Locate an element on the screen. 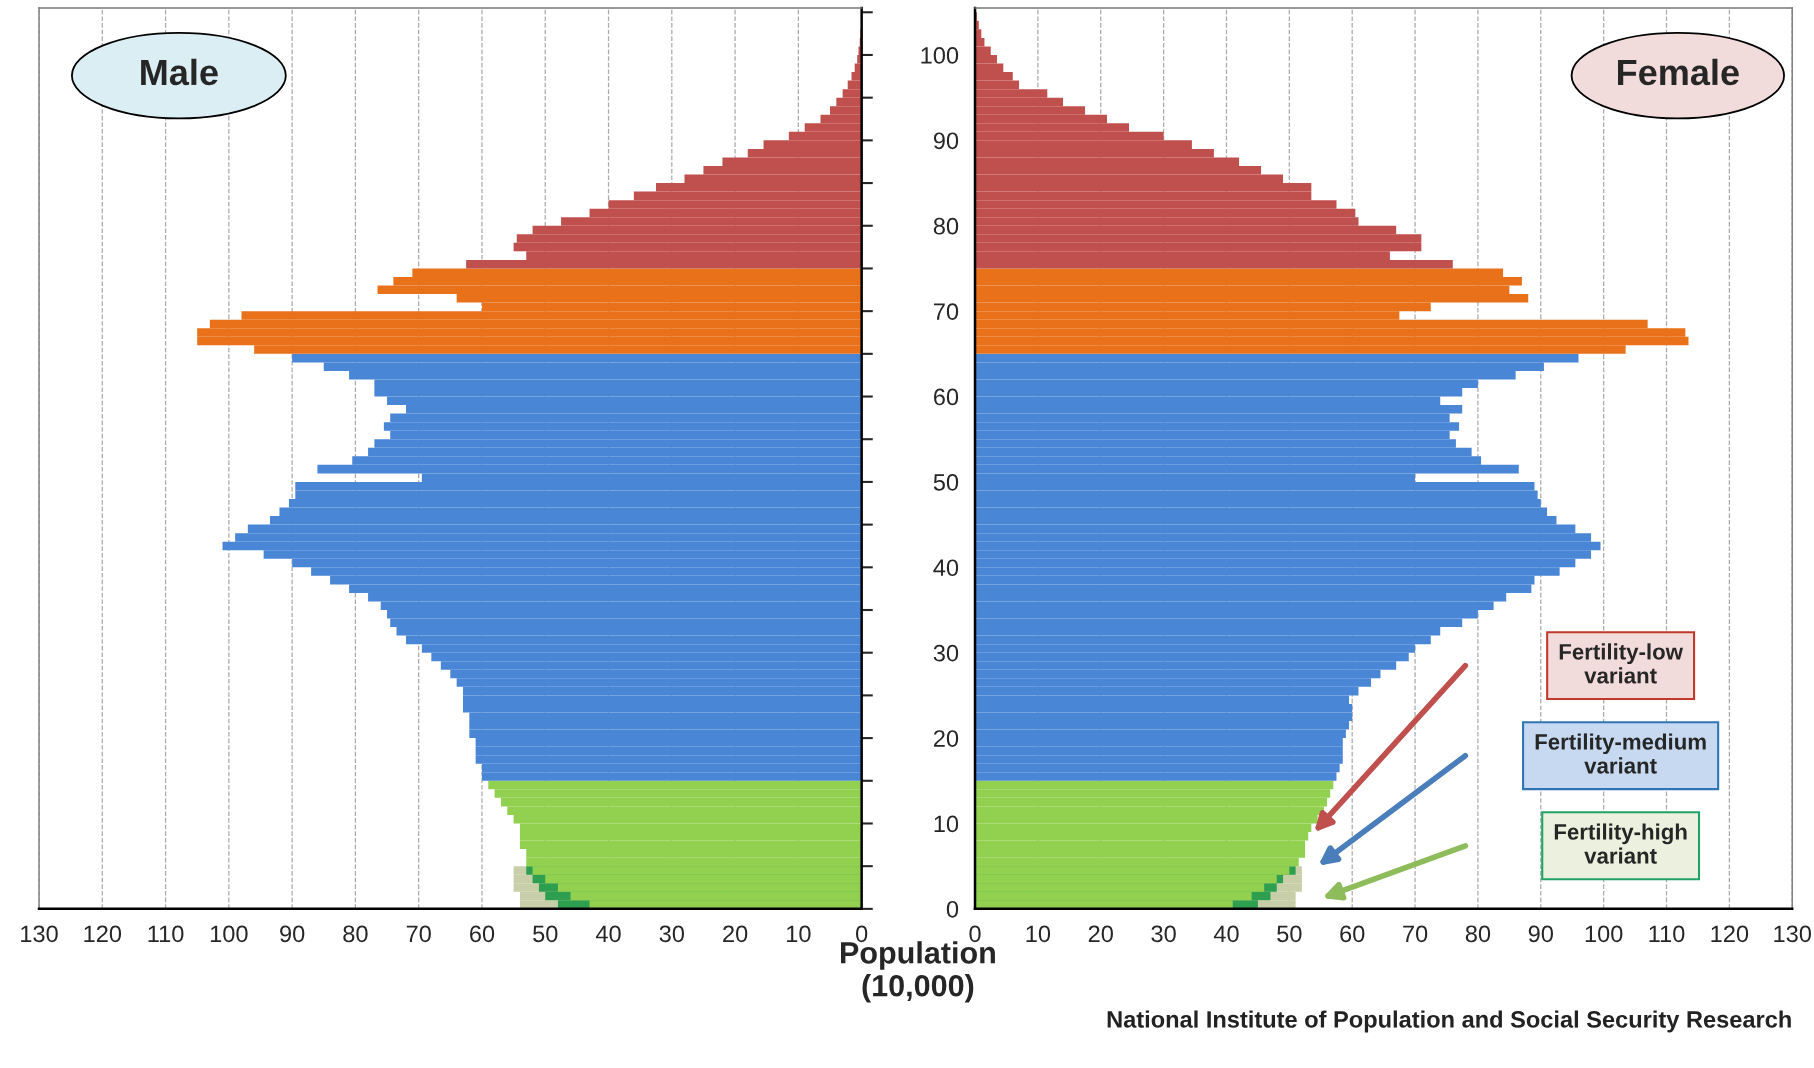 This screenshot has height=1068, width=1814. y-tick-label: 60 is located at coordinates (946, 397).